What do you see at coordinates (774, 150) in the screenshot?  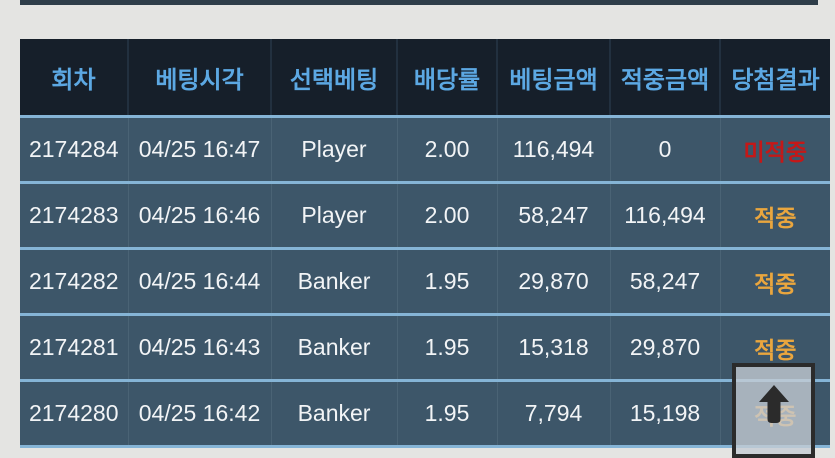 I see `cell-result-miss: 미적중` at bounding box center [774, 150].